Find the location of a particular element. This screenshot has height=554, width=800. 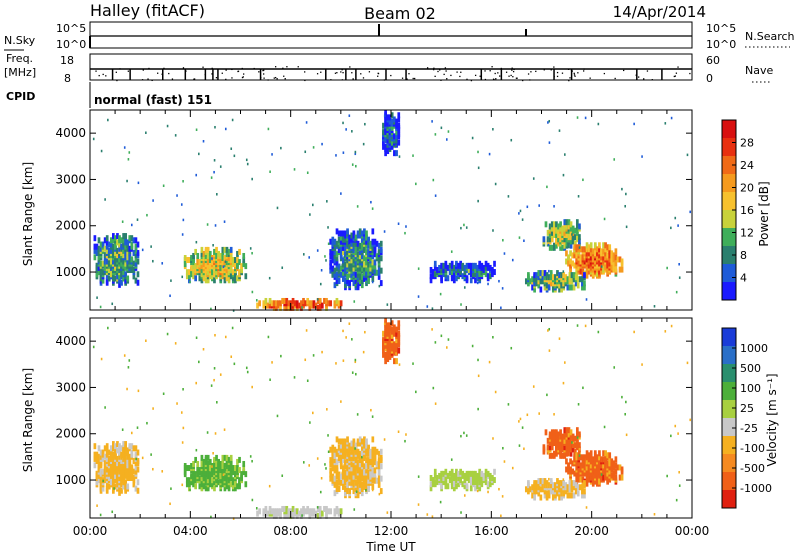

date-title: 14/Apr/2014 is located at coordinates (659, 12).